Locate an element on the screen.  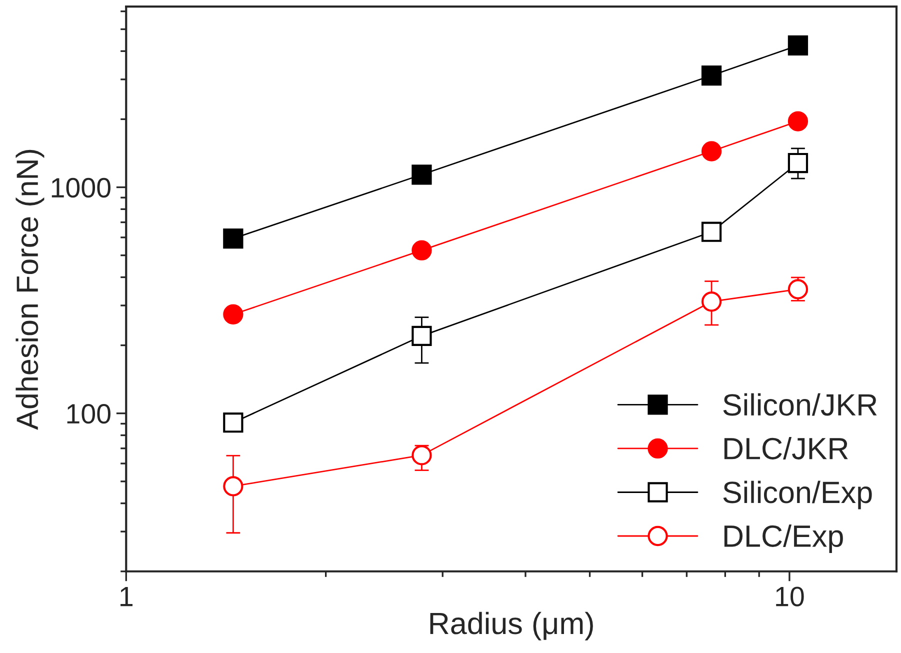
y-axis-title: Adhesion Force (nN) is located at coordinates (30, 290).